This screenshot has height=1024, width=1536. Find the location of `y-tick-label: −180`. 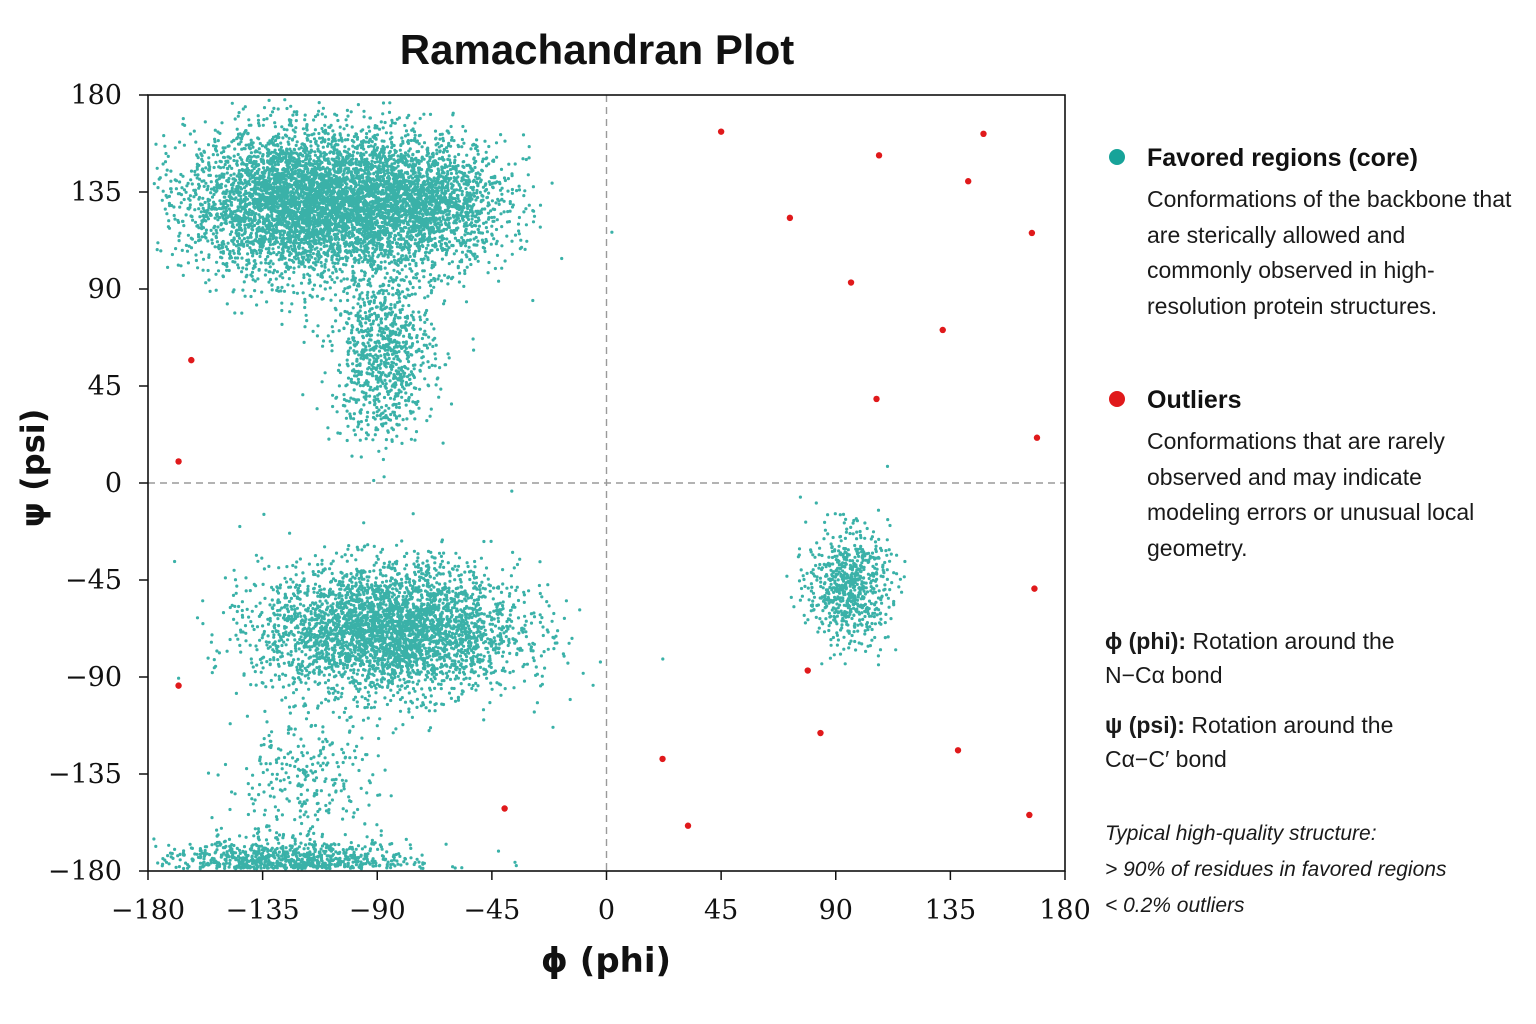

y-tick-label: −180 is located at coordinates (85, 871).